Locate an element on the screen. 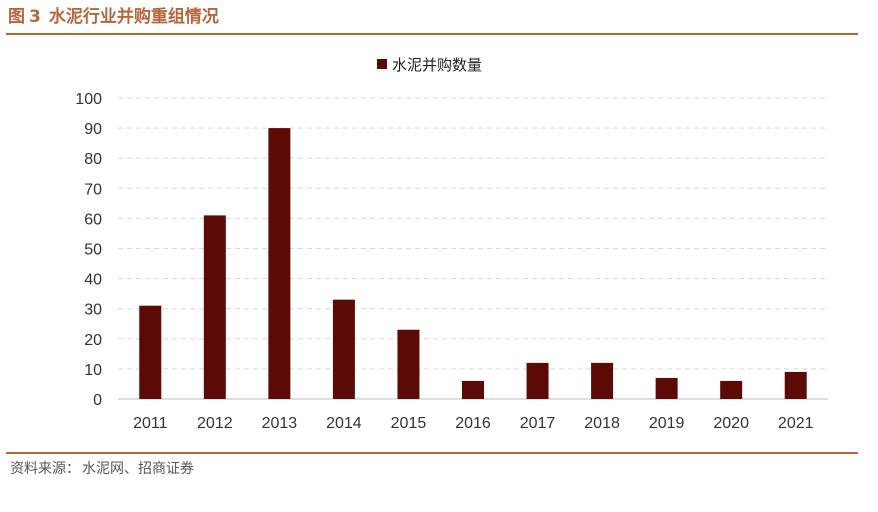  y-tick-label: 90 is located at coordinates (93, 129).